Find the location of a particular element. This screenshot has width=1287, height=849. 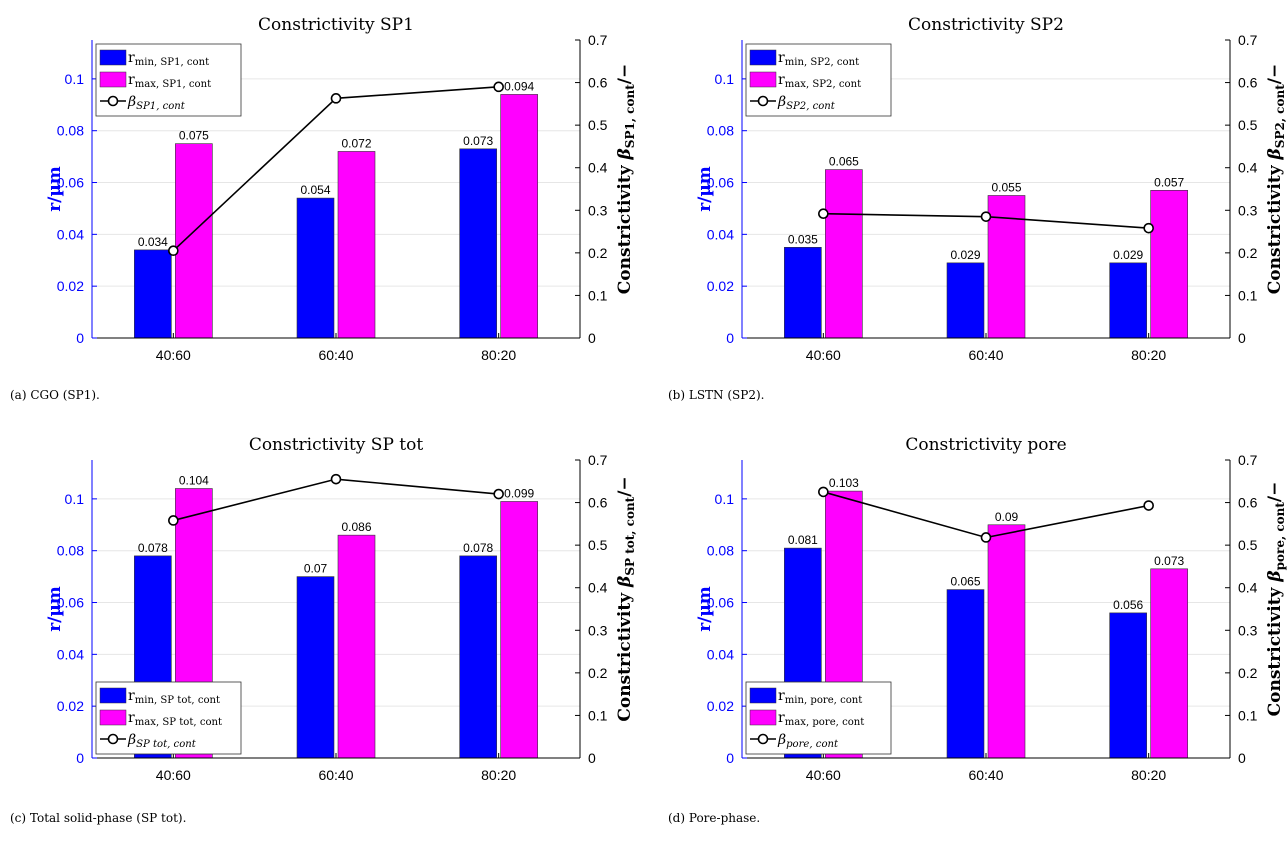

bar-data-label: 0.073 is located at coordinates (1169, 561).